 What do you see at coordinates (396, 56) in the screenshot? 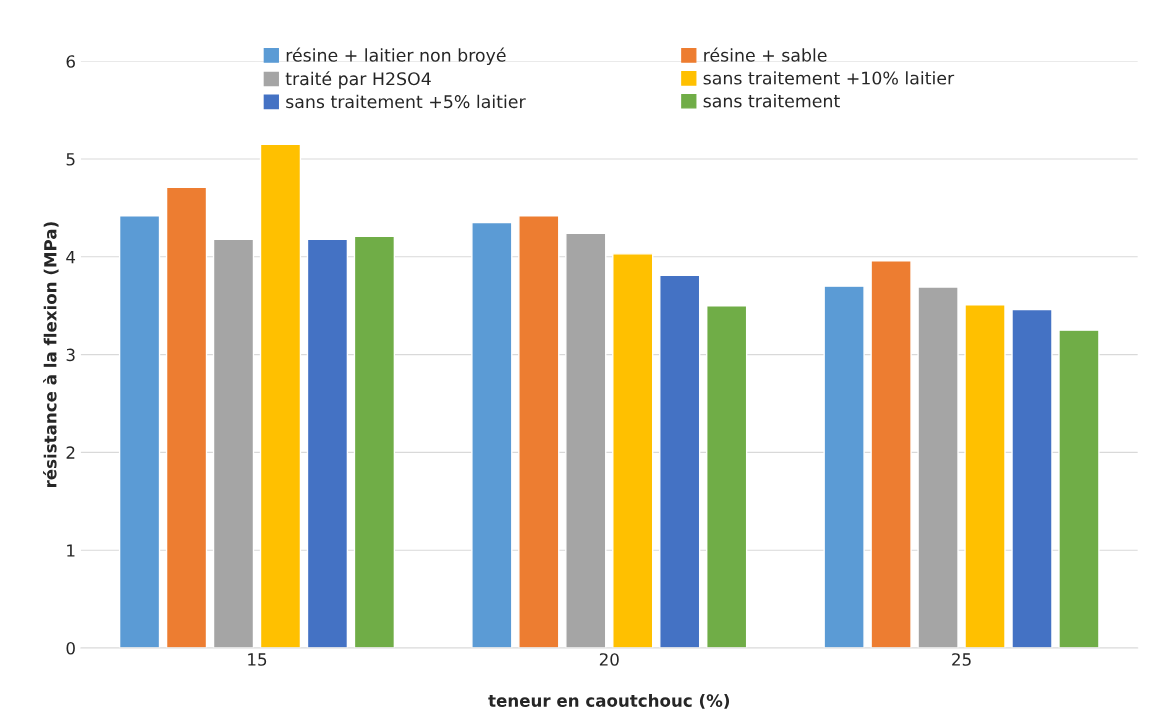
I see `legend-label: résine + laitier non broyé` at bounding box center [396, 56].